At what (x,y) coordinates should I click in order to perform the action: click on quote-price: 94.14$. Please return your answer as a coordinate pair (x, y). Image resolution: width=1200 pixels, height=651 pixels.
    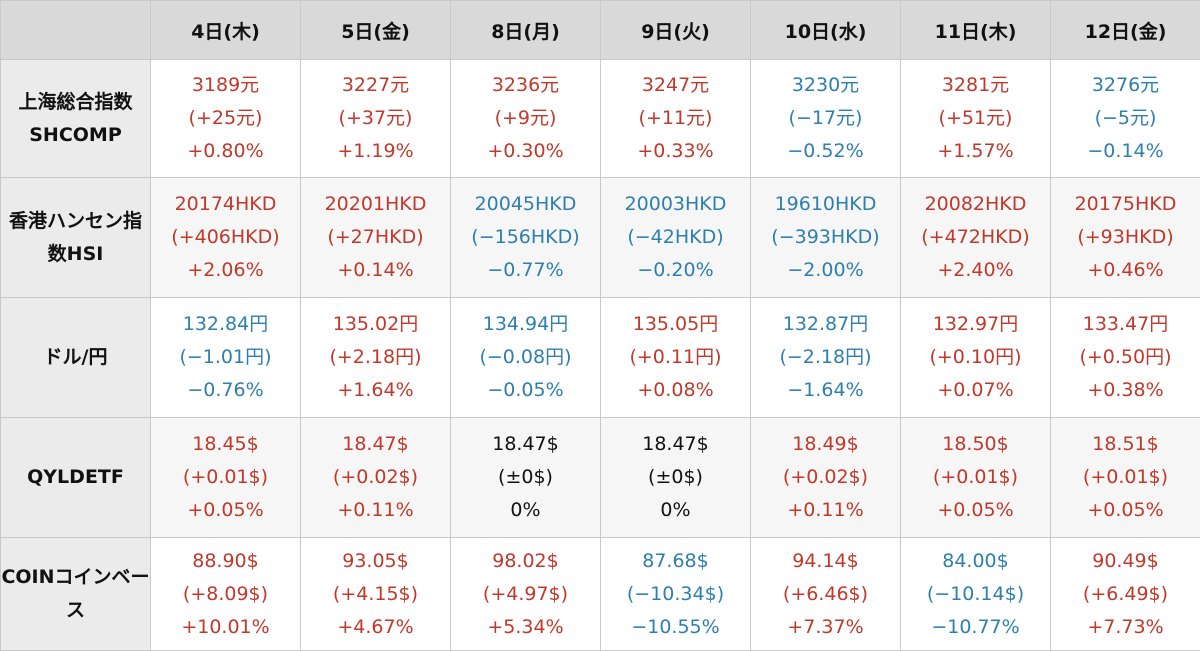
    Looking at the image, I should click on (825, 561).